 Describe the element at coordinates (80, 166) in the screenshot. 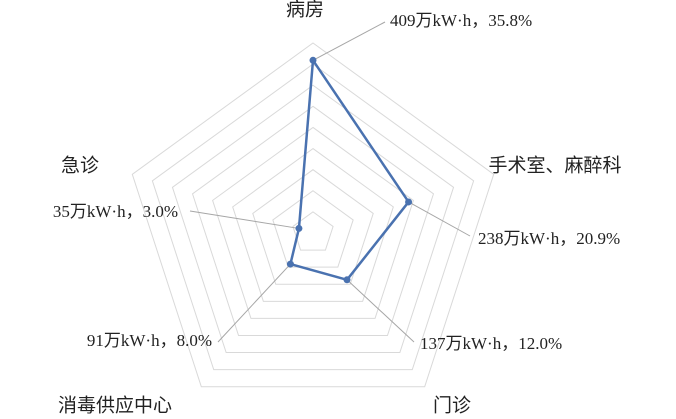

I see `category-label: 急诊` at that location.